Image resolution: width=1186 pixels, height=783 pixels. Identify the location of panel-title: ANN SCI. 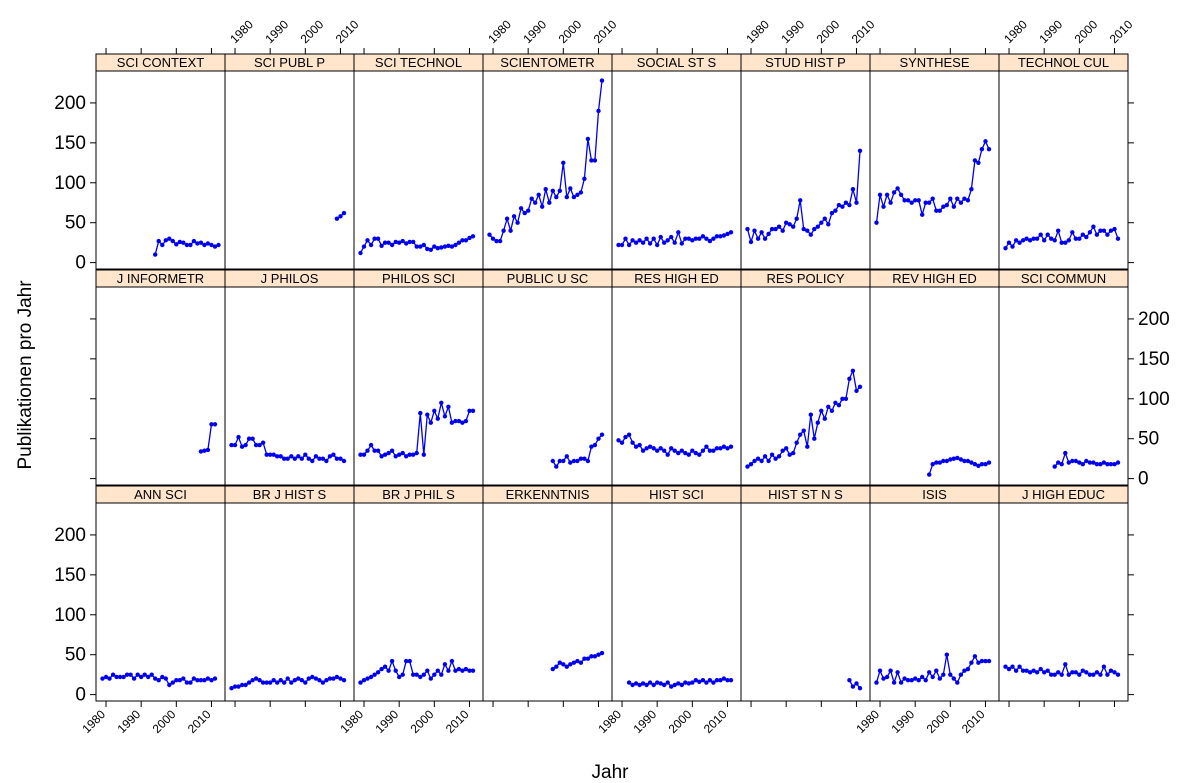
(160, 494).